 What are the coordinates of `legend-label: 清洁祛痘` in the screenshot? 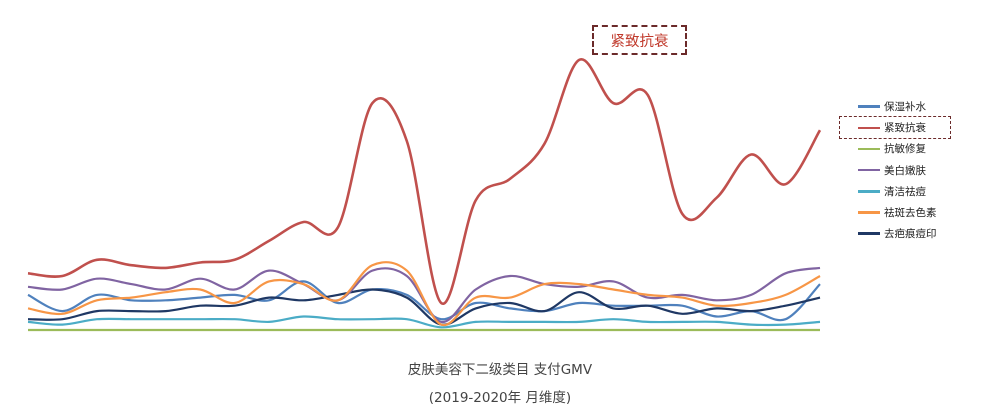 It's located at (905, 191).